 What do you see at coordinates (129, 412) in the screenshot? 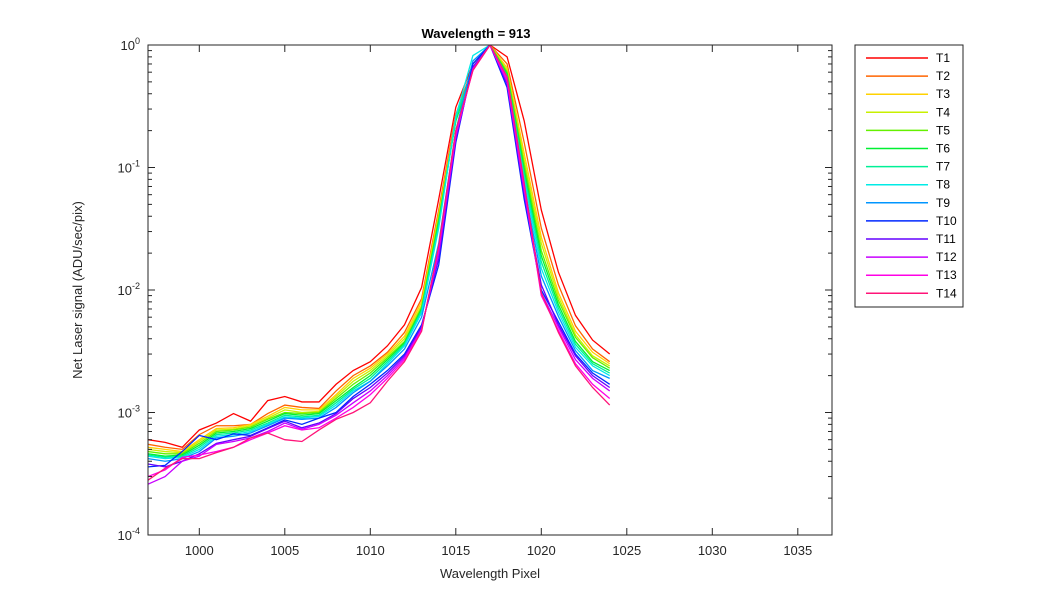
I see `y-tick-label: 10⁻³` at bounding box center [129, 412].